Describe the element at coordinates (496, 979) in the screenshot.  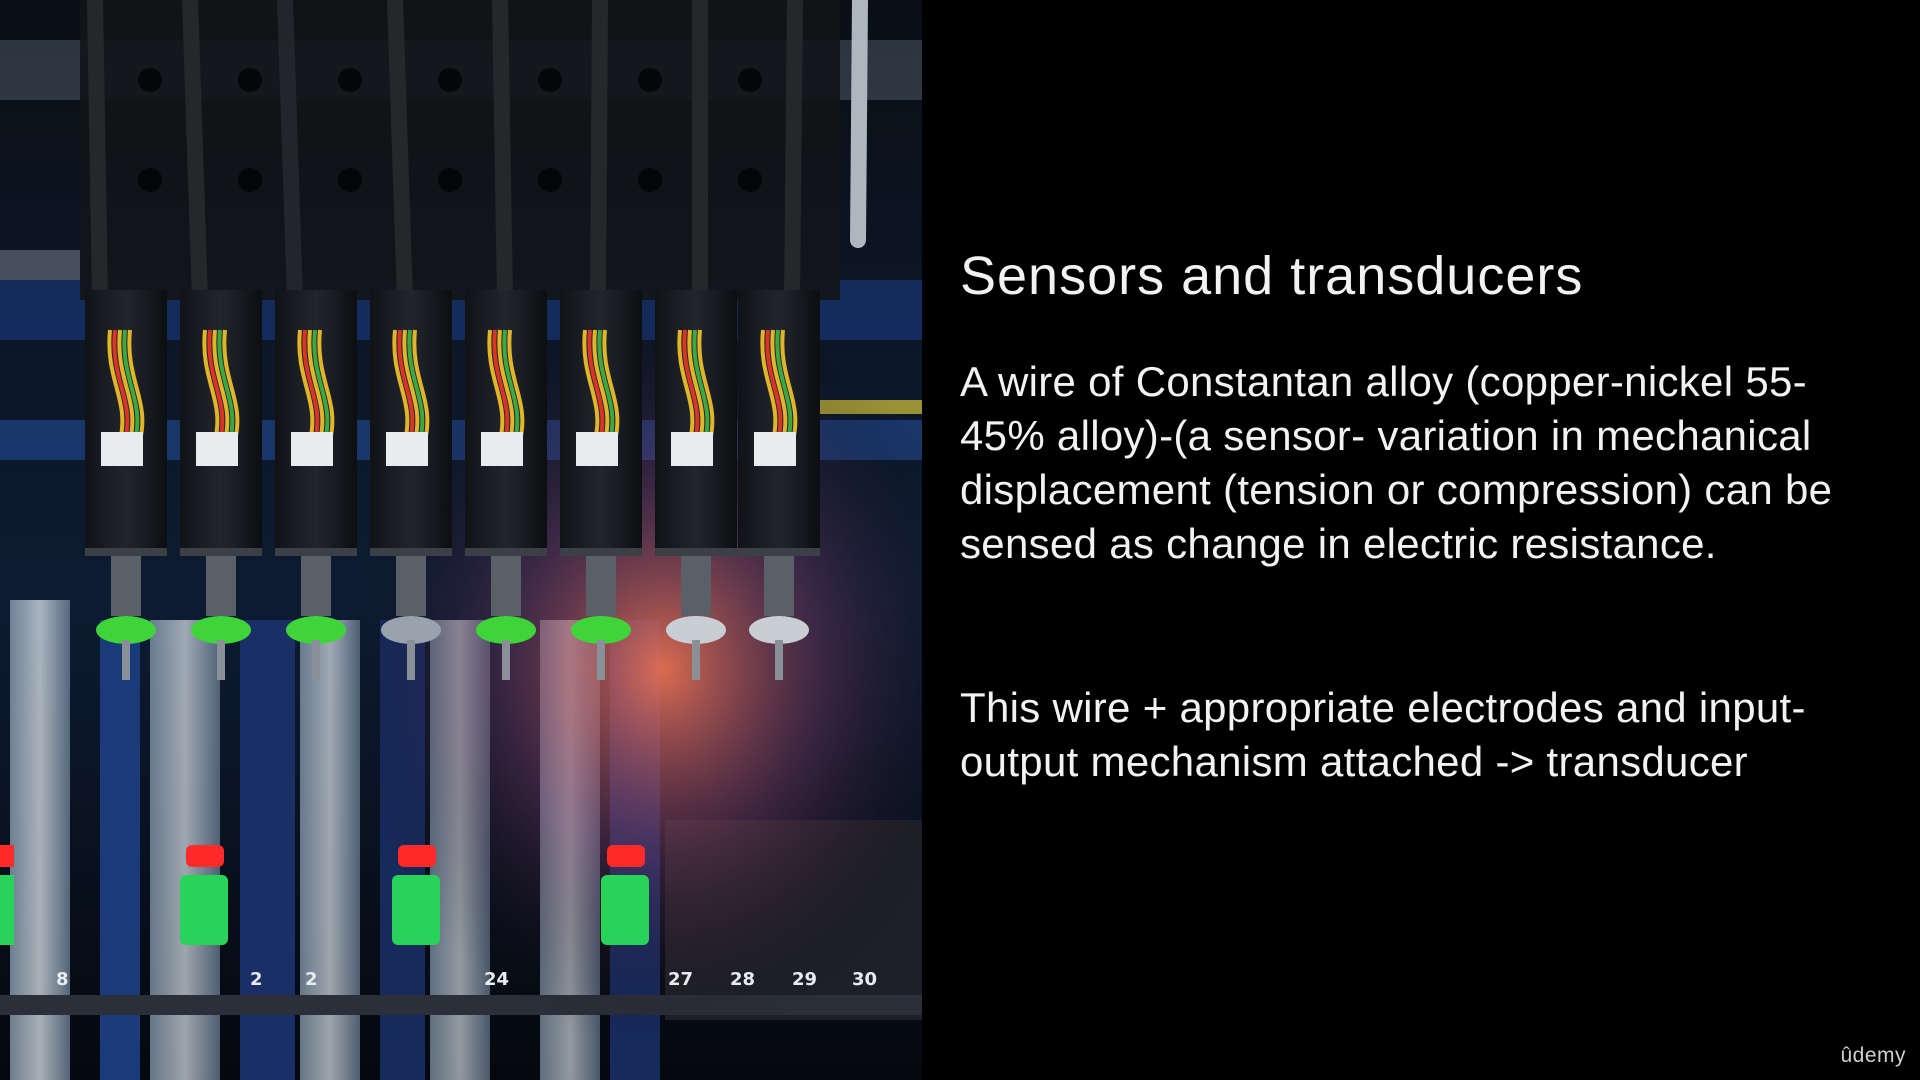
I see `slot-number: 24` at that location.